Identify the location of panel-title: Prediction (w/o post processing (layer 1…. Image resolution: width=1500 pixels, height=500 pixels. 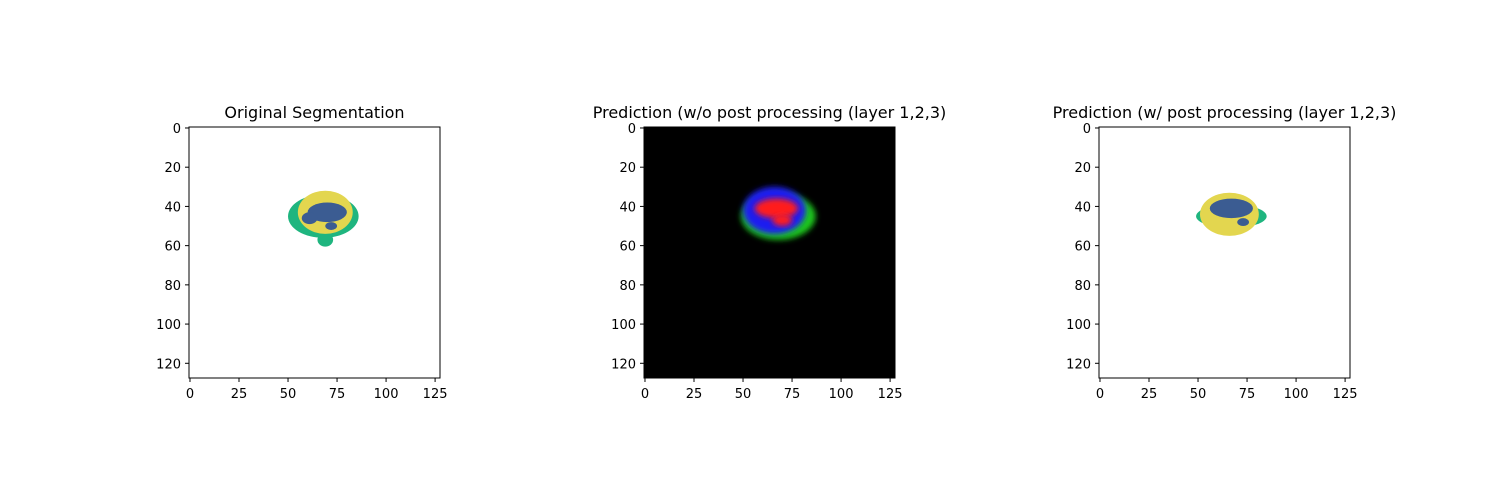
(770, 112).